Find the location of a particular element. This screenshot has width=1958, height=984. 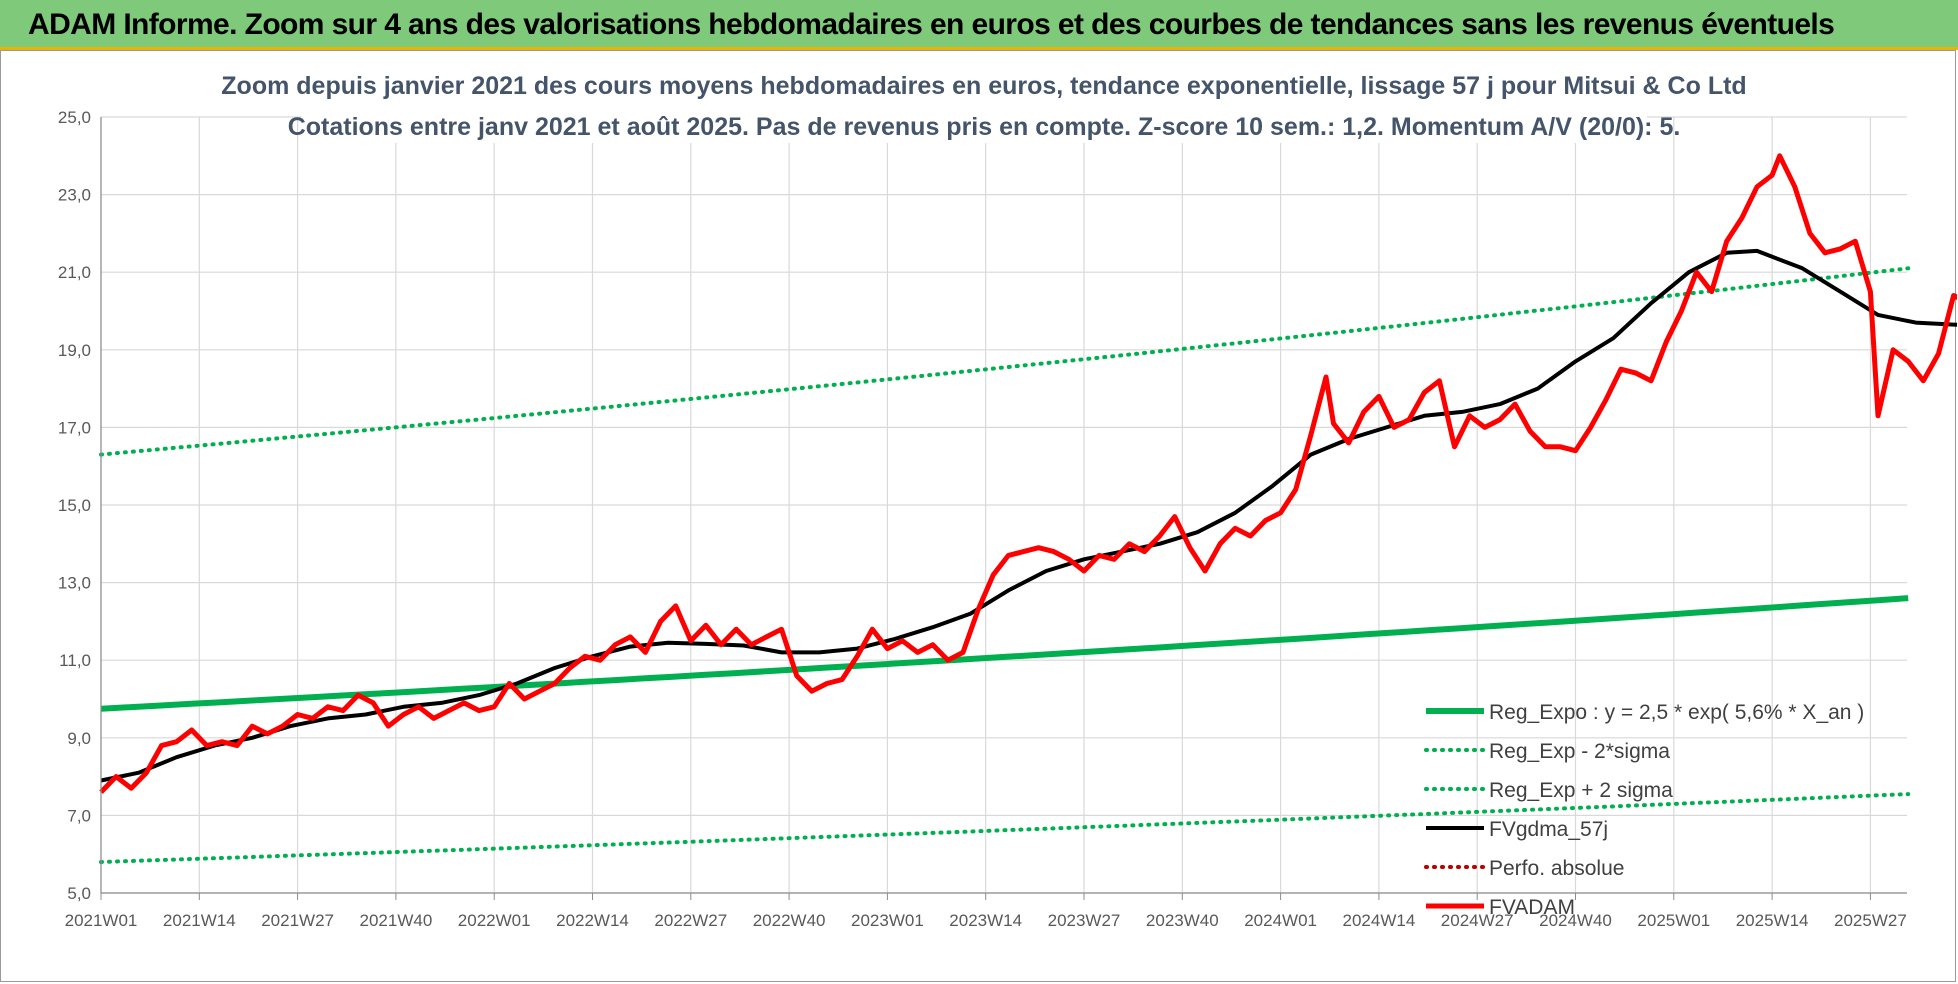

x-tick-label: 2024W27 is located at coordinates (1477, 920).